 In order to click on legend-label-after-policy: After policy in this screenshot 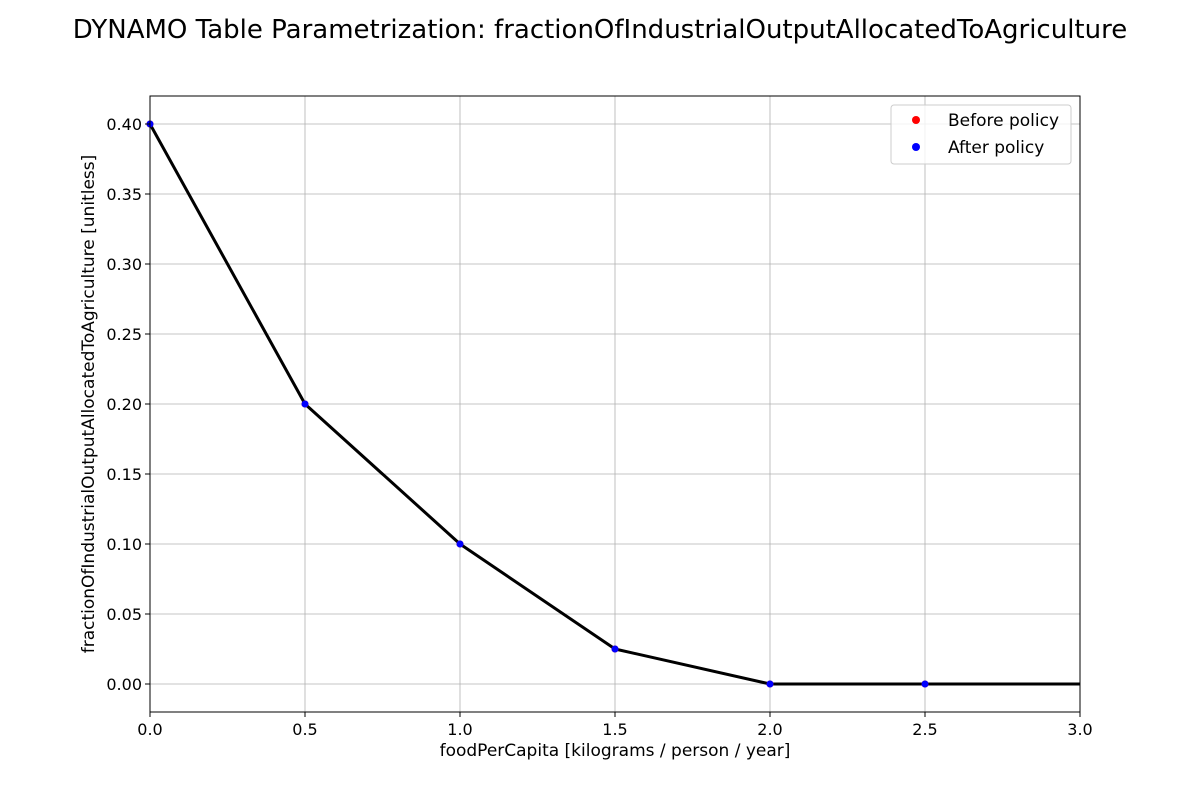, I will do `click(996, 148)`.